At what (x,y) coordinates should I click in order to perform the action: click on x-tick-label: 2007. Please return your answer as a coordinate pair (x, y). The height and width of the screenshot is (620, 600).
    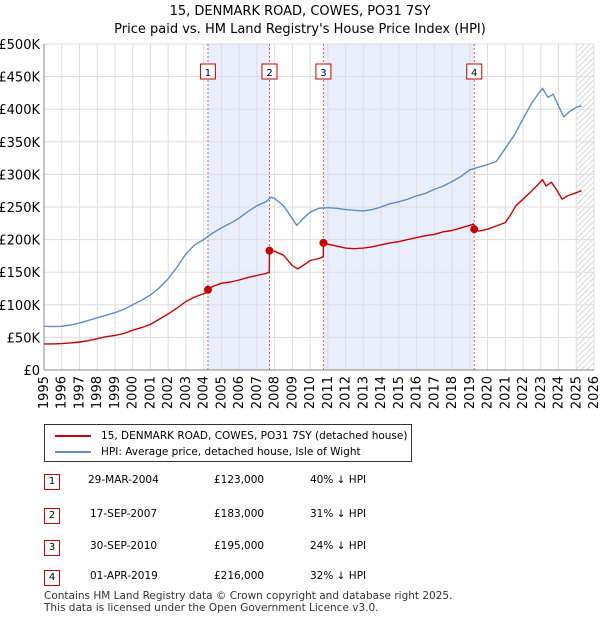
    Looking at the image, I should click on (257, 392).